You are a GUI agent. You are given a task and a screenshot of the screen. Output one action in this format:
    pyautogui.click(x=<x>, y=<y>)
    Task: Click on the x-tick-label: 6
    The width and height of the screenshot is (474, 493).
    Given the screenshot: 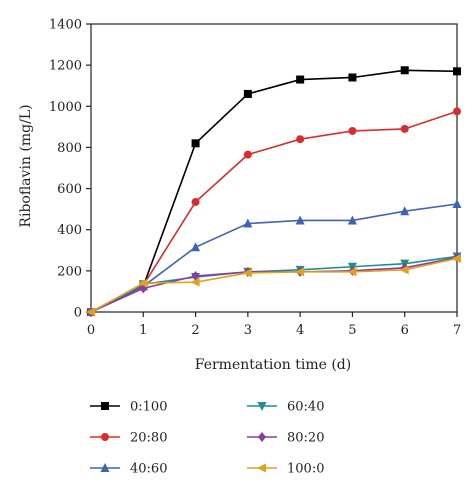 What is the action you would take?
    pyautogui.click(x=405, y=330)
    